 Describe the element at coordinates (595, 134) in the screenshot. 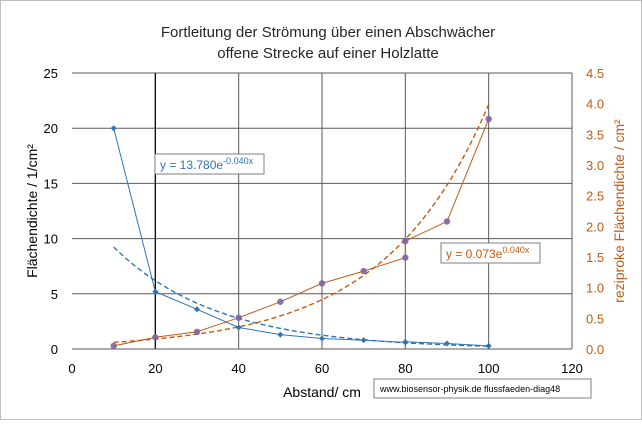

I see `y-right-tick-label: 3.5` at that location.